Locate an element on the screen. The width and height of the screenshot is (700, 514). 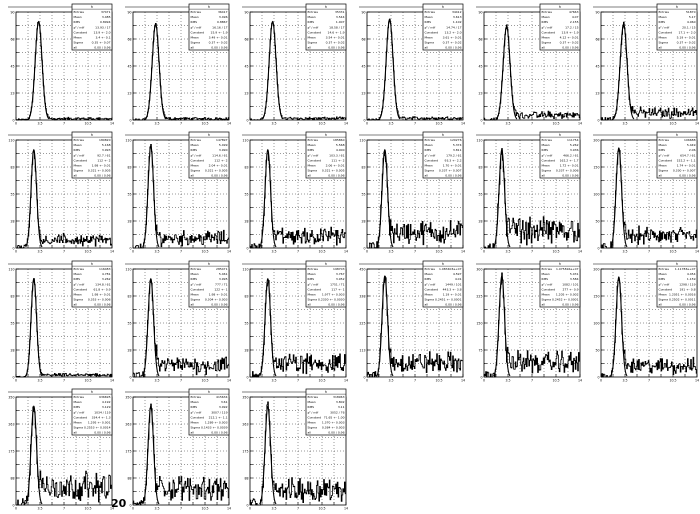
stats-value: 0.37 +- 0.02 is located at coordinates (686, 43).